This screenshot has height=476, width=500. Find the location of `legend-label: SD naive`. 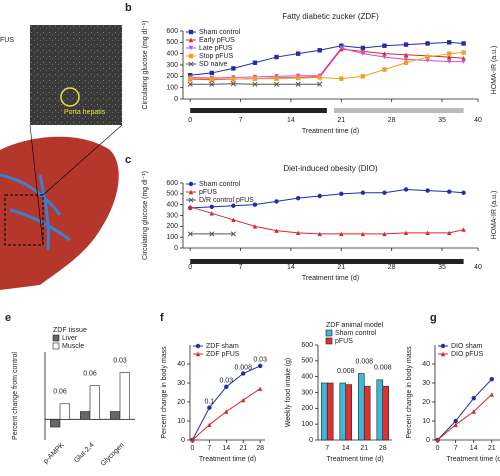

legend-label: SD naive is located at coordinates (213, 64).